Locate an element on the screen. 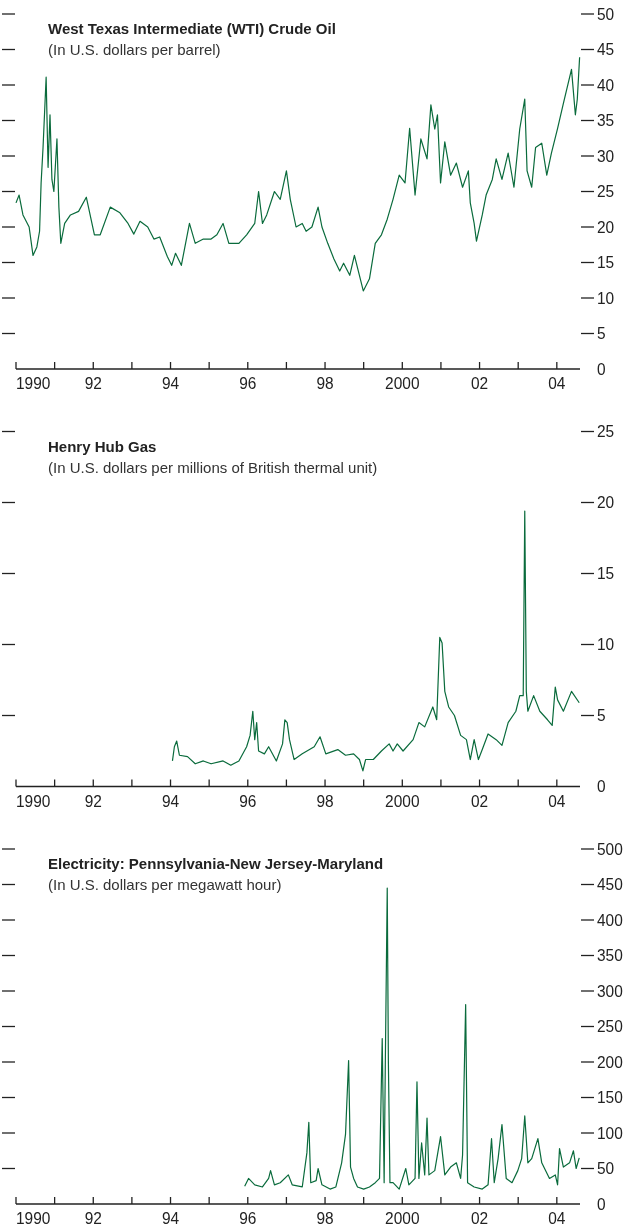 The height and width of the screenshot is (1224, 625). y-tick-label: 350 is located at coordinates (611, 956).